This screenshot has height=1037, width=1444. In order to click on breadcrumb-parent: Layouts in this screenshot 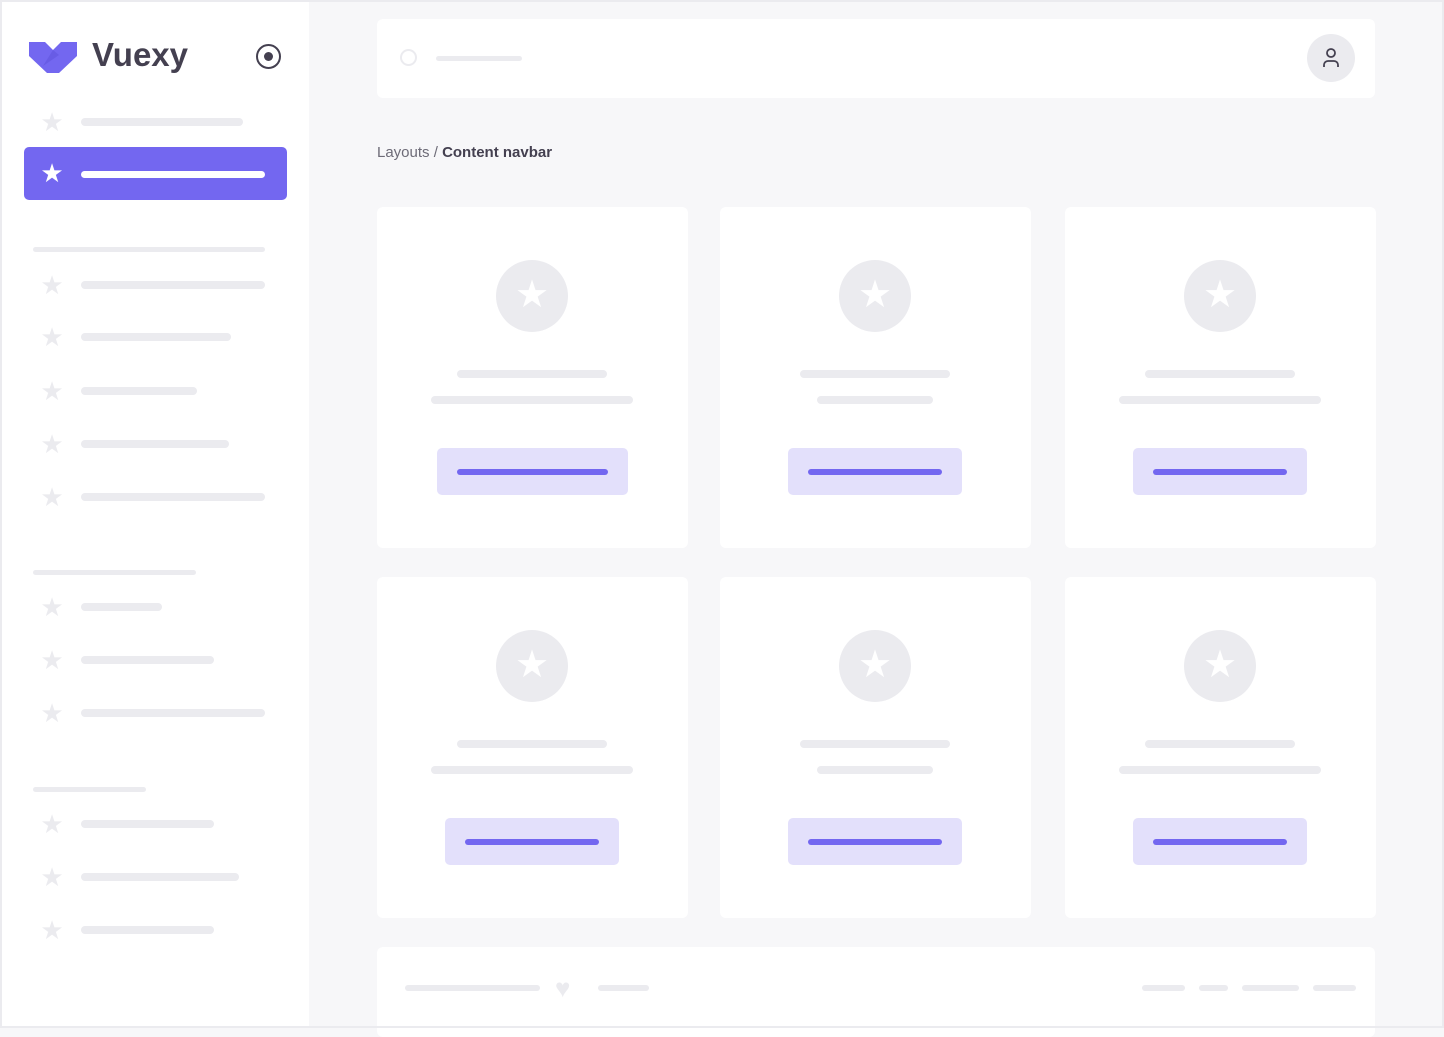, I will do `click(403, 152)`.